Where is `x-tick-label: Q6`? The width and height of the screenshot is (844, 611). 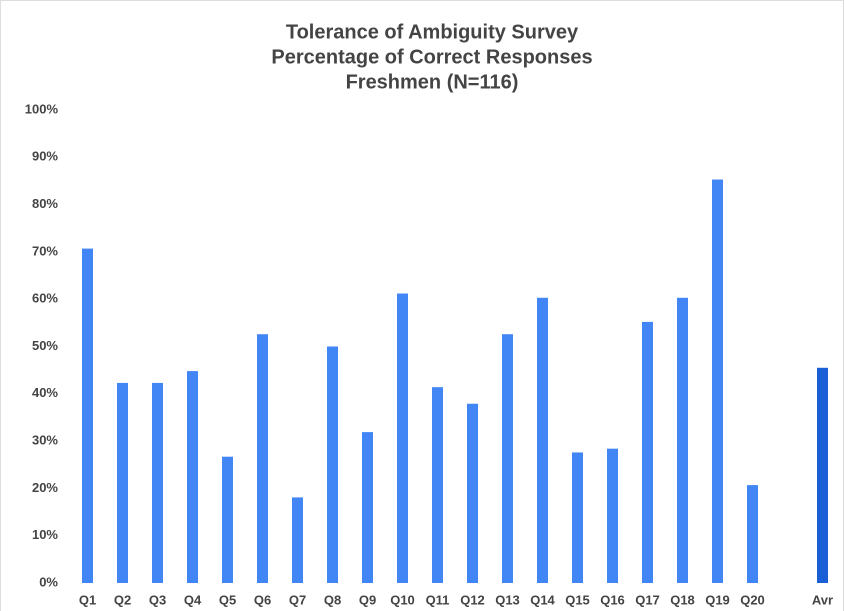 x-tick-label: Q6 is located at coordinates (262, 599).